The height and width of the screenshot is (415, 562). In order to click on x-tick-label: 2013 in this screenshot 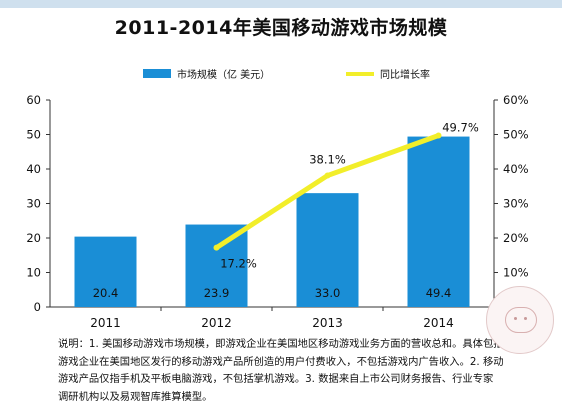, I will do `click(327, 323)`.